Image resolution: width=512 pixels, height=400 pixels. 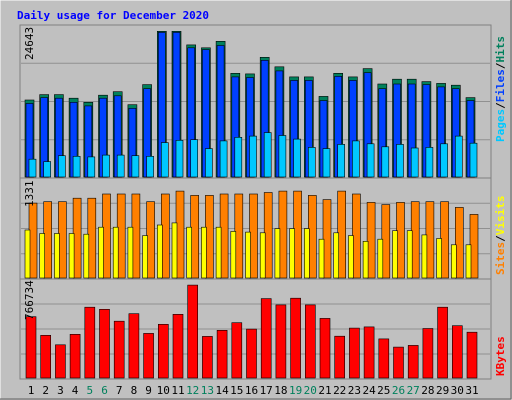 I want to click on y-max-label-sites: 1331, so click(x=29, y=194).